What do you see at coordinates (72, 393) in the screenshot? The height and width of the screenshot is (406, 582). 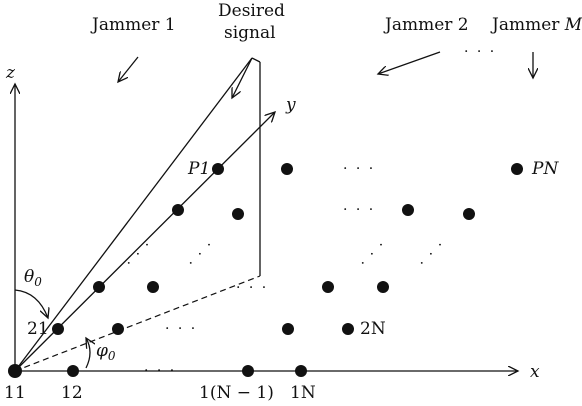 I see `element-12-label: 12` at bounding box center [72, 393].